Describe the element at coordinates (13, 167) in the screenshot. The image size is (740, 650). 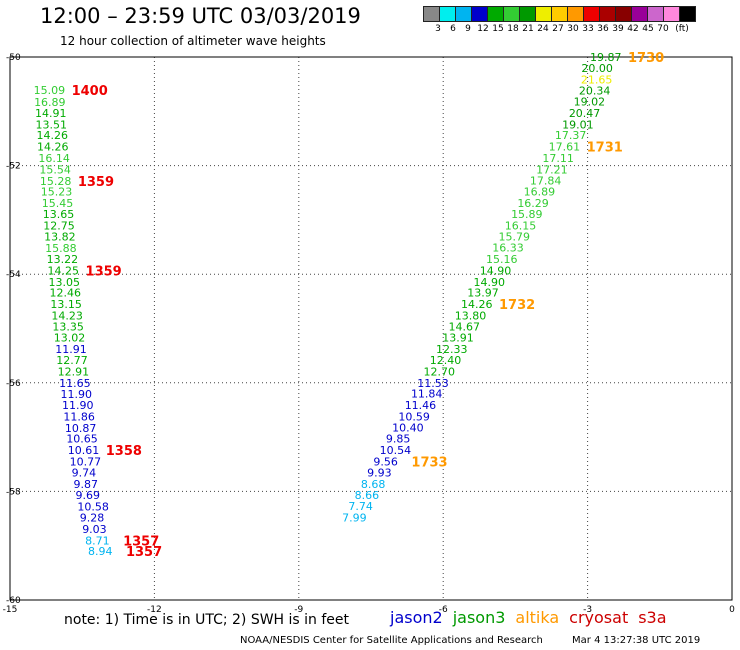
I see `y-tick-label: -52` at that location.